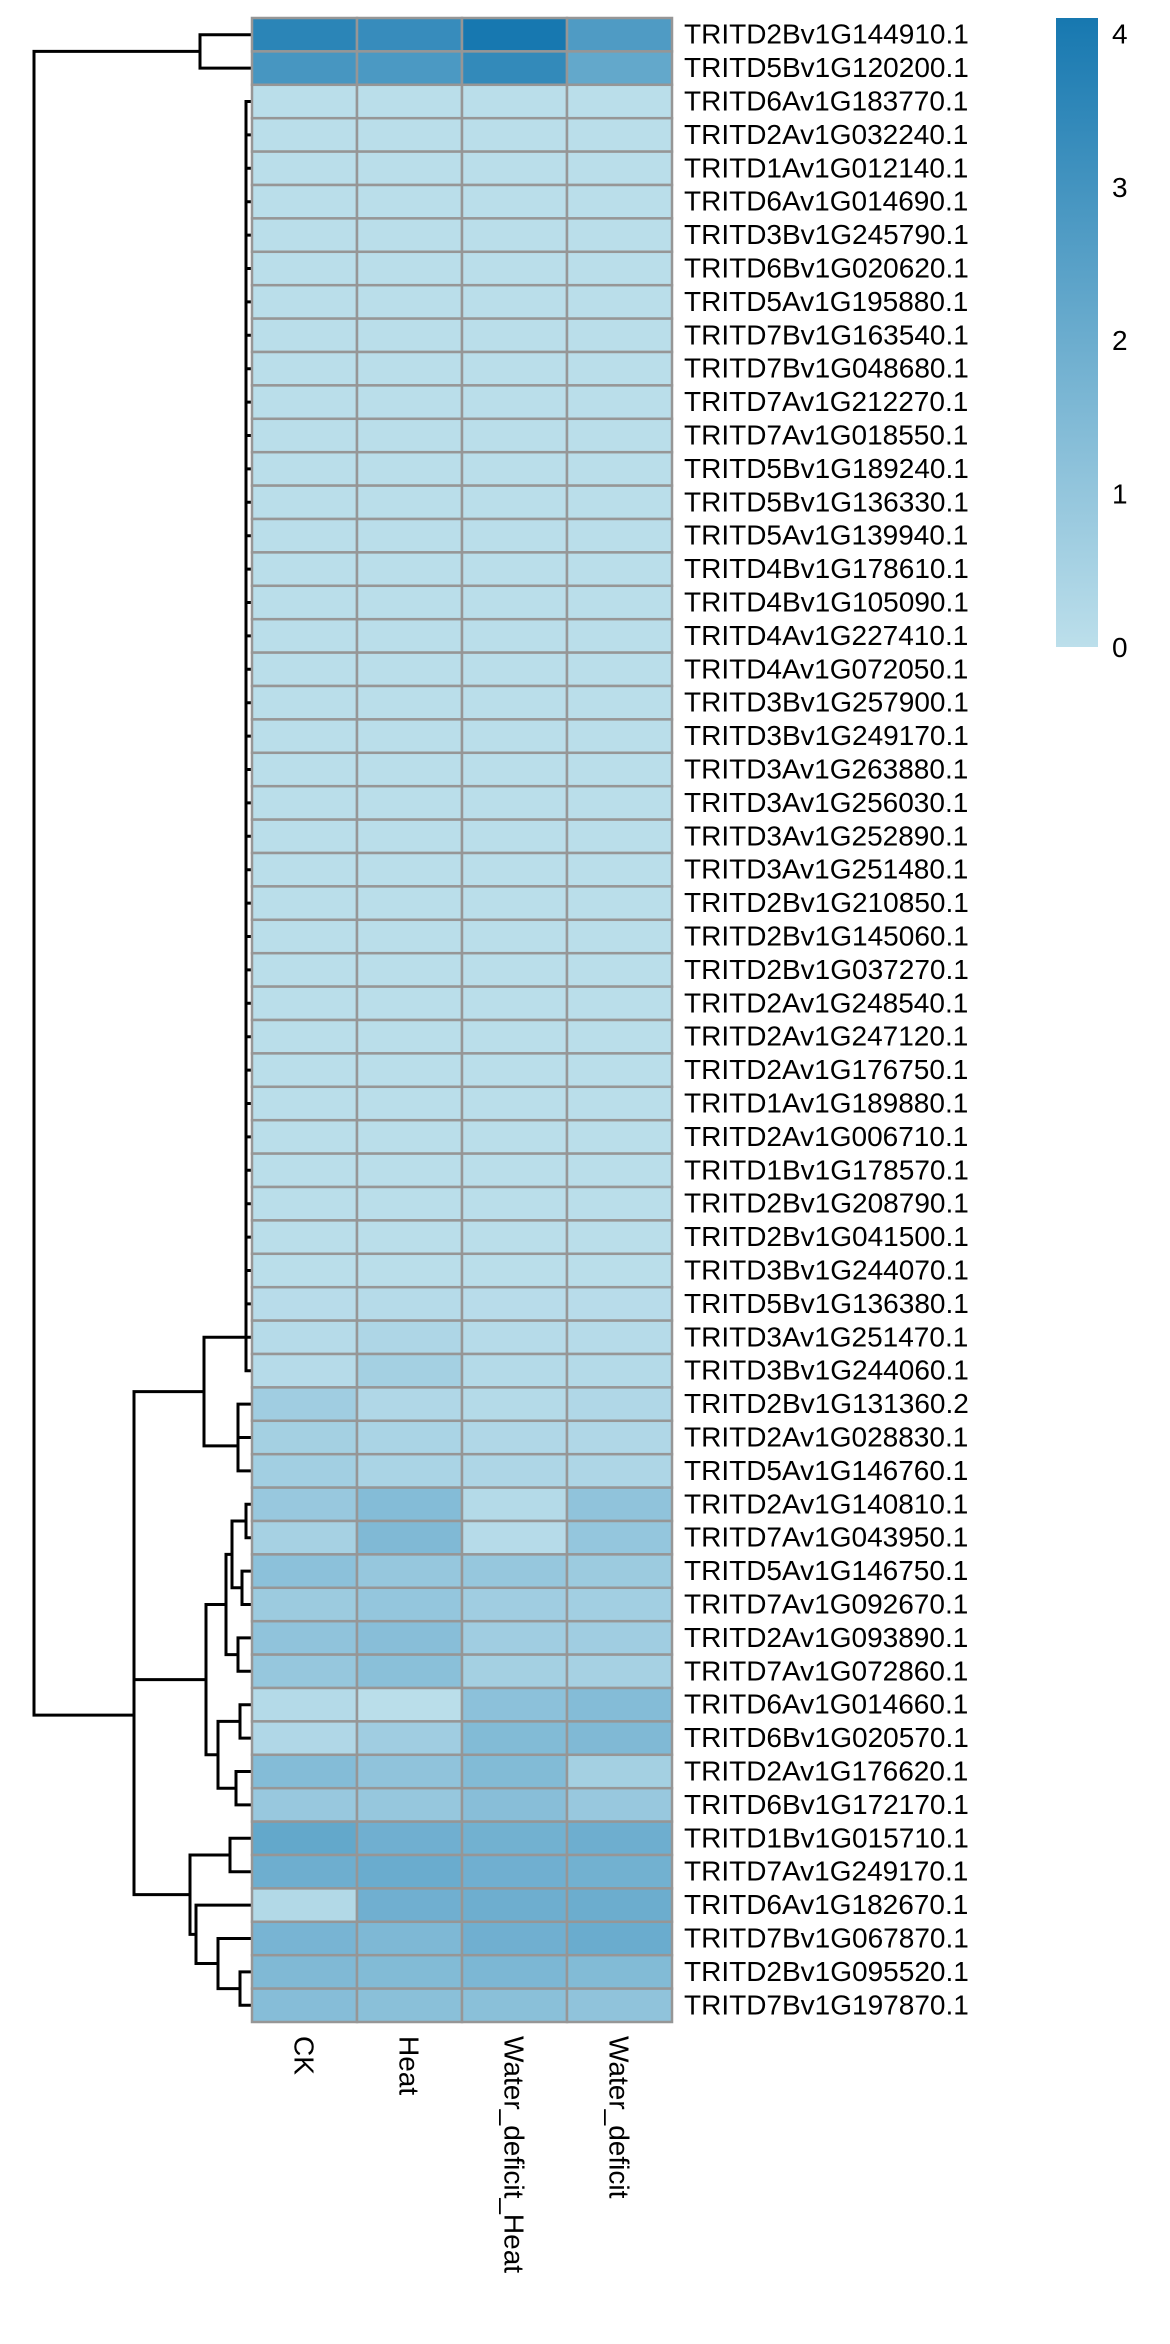  I want to click on row-label: TRITD7Av1G072860.1, so click(826, 1670).